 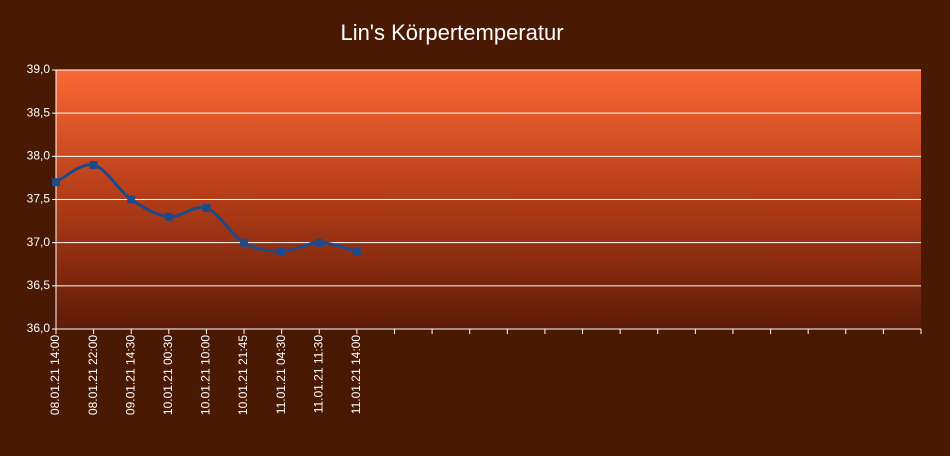 What do you see at coordinates (451, 32) in the screenshot?
I see `chart-title: Lin's Körpertemperatur` at bounding box center [451, 32].